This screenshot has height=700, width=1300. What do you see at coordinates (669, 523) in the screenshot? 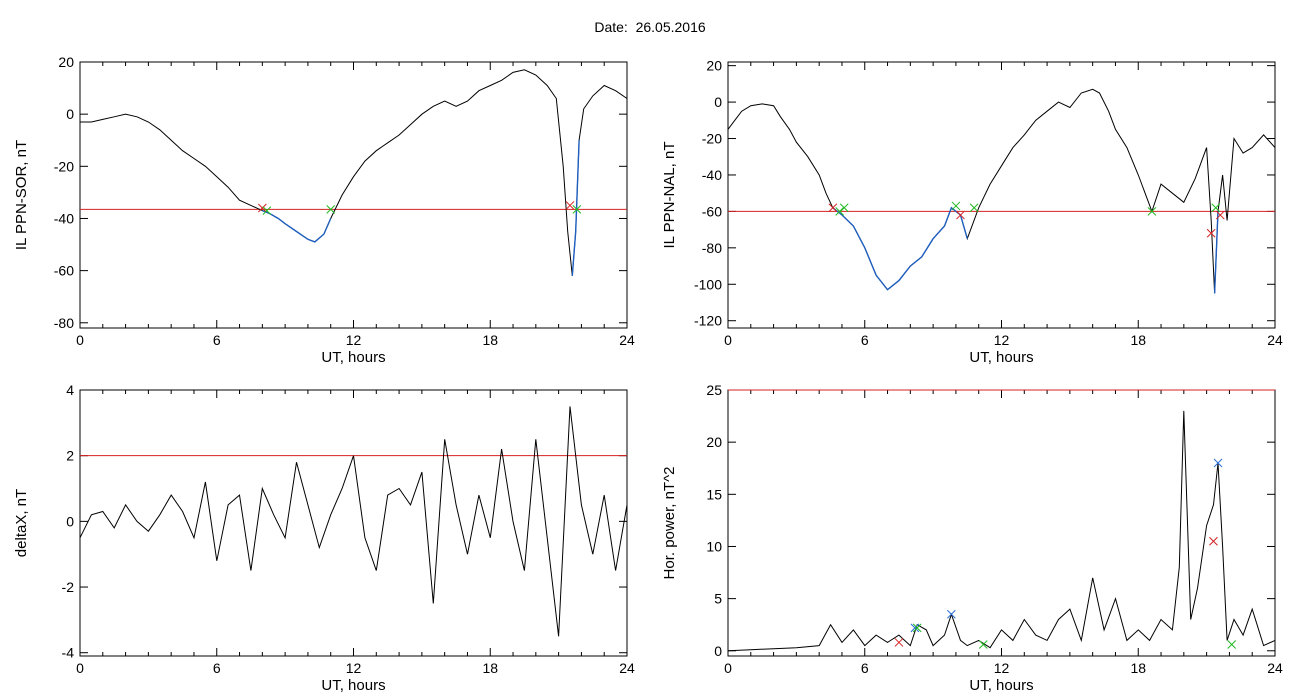
I see `y-axis-label: Hor. power, nT^2` at bounding box center [669, 523].